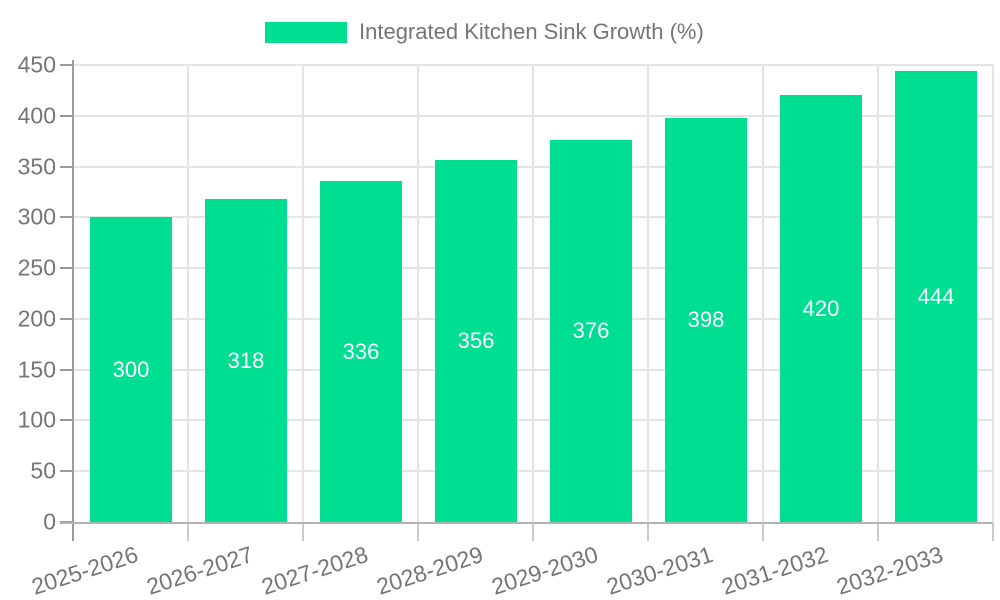 The image size is (1000, 600). I want to click on bar: 318, so click(246, 360).